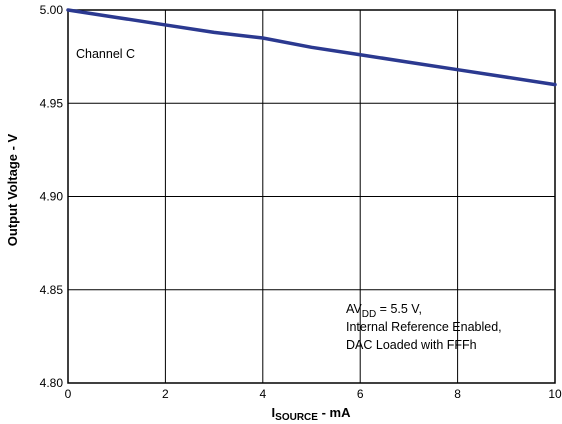 This screenshot has height=424, width=562. What do you see at coordinates (296, 417) in the screenshot?
I see `x-axis-title-subscript: SOURCE` at bounding box center [296, 417].